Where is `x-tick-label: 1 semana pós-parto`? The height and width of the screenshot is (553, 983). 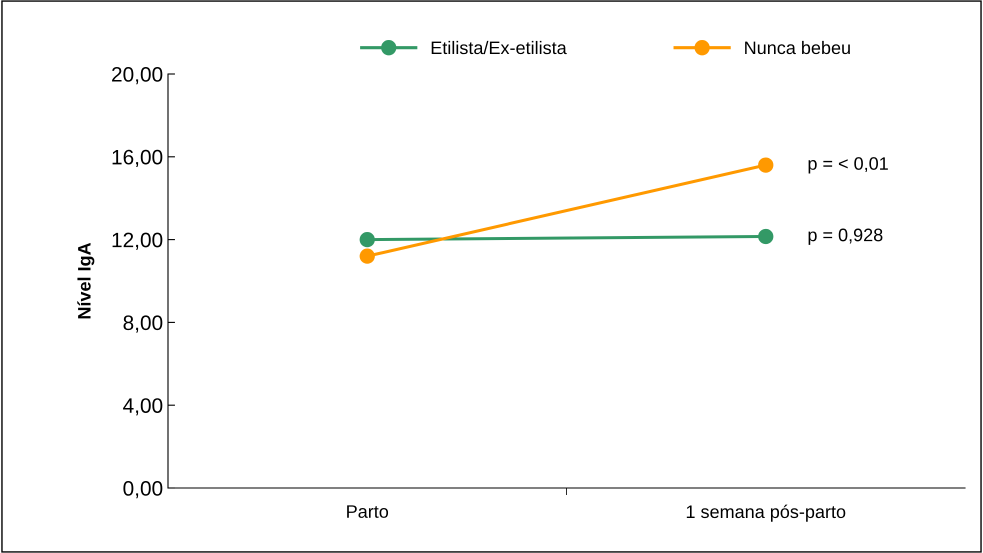 x-tick-label: 1 semana pós-parto is located at coordinates (766, 513).